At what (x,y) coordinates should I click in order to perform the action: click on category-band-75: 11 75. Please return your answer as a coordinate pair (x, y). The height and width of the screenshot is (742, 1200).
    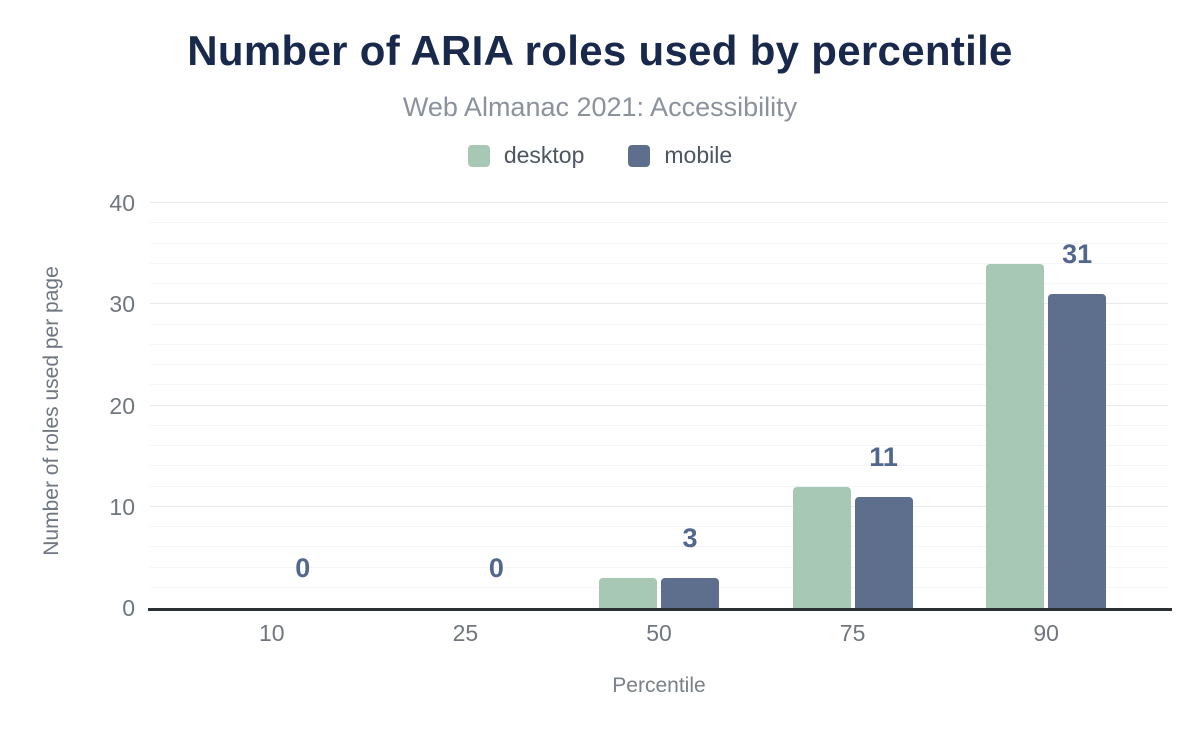
    Looking at the image, I should click on (853, 424).